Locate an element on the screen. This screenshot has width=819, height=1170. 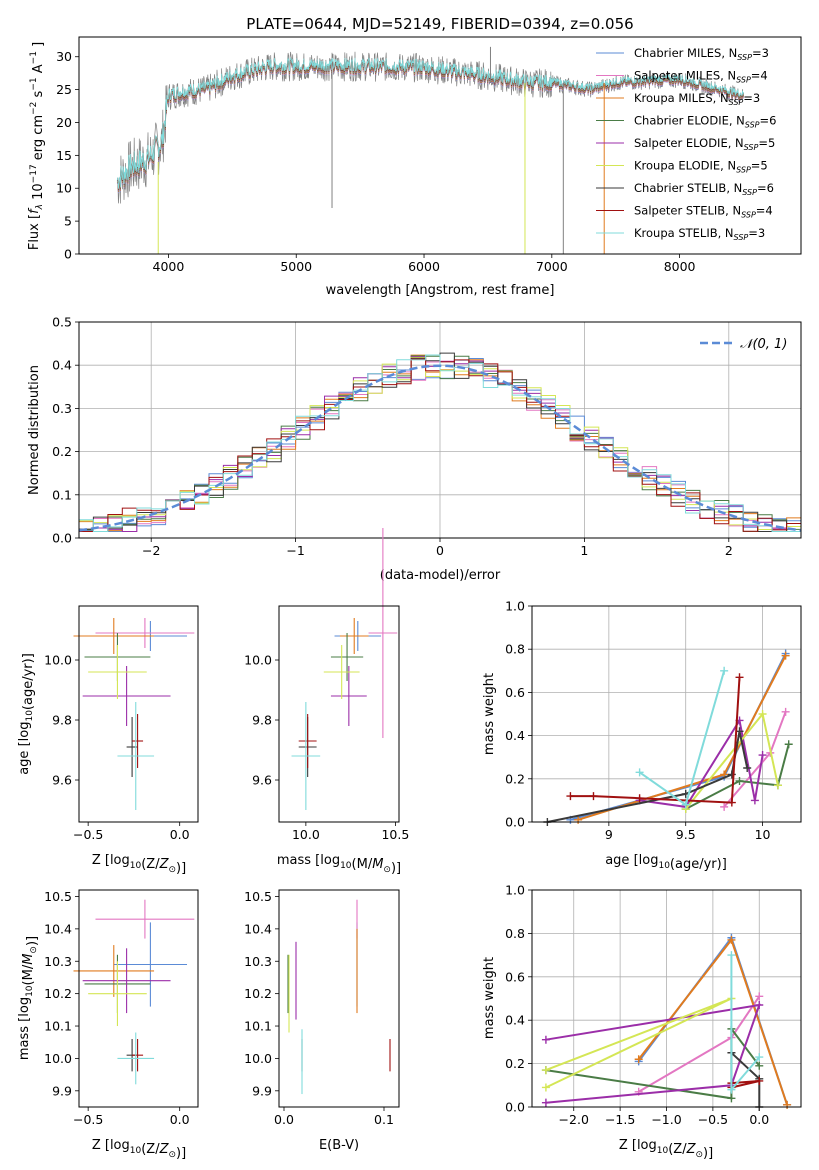
z_weight-xlabel: Z [log10(Z/Z⊙)] is located at coordinates (666, 1149).